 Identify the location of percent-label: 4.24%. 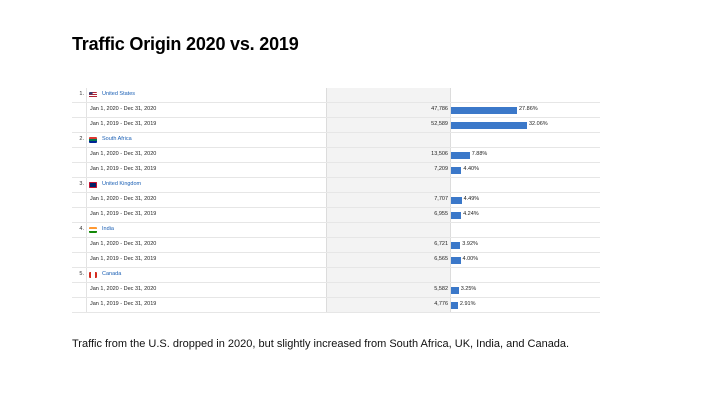
(471, 214).